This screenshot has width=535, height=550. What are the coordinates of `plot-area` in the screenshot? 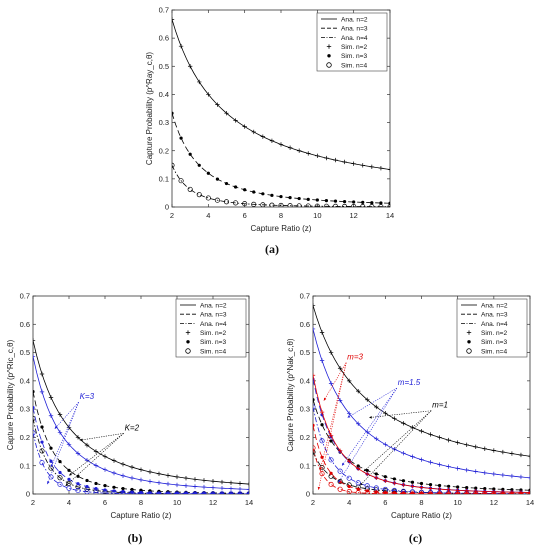 It's located at (281, 112).